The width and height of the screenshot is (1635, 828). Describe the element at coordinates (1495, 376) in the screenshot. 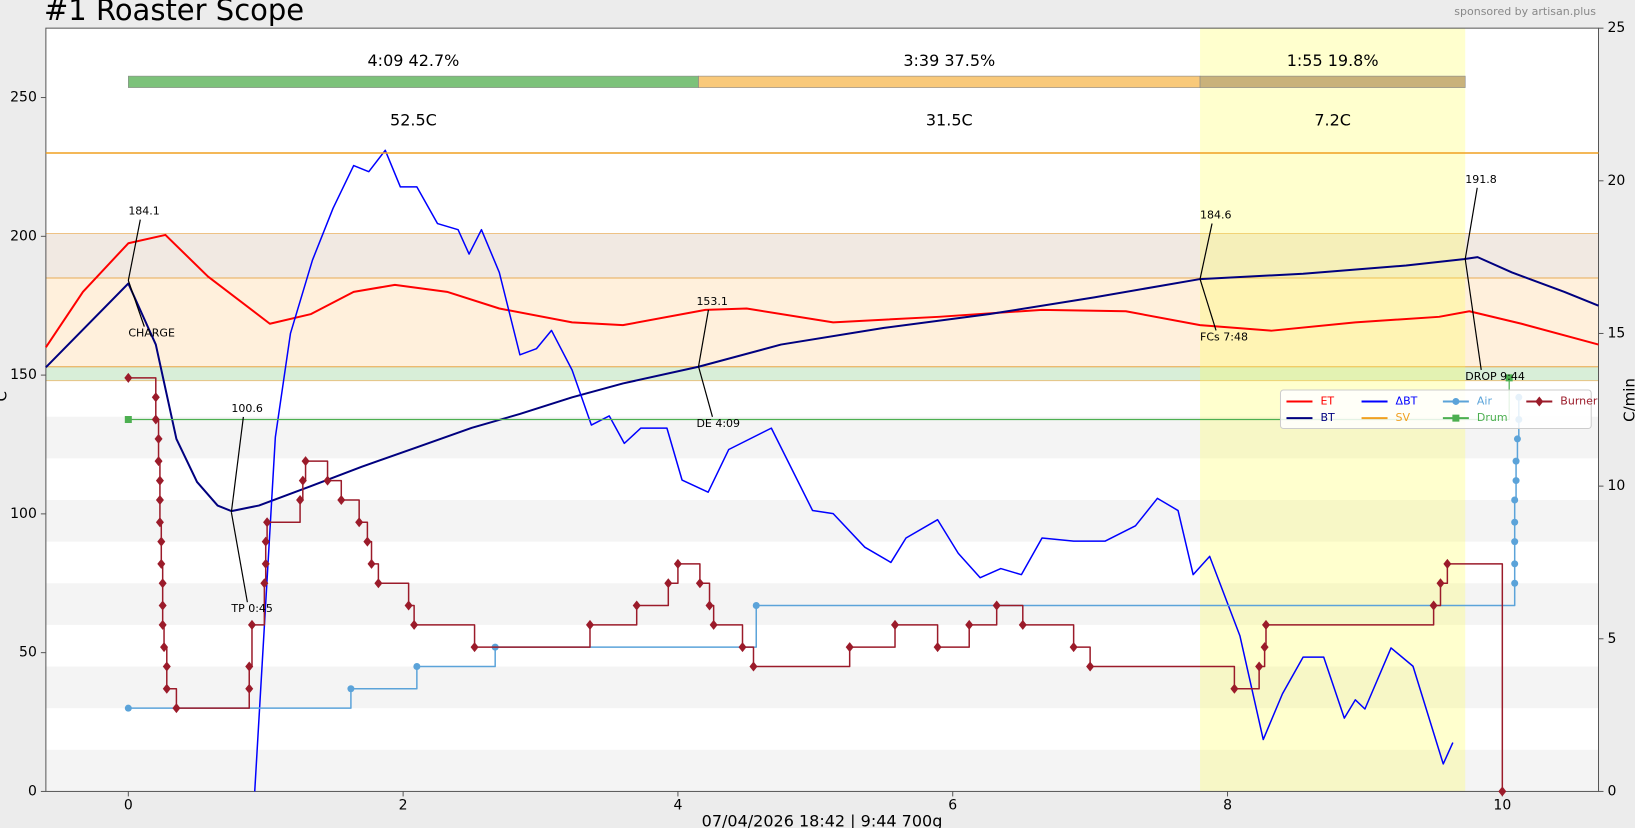

I see `event-name-label: DROP 9:44` at that location.